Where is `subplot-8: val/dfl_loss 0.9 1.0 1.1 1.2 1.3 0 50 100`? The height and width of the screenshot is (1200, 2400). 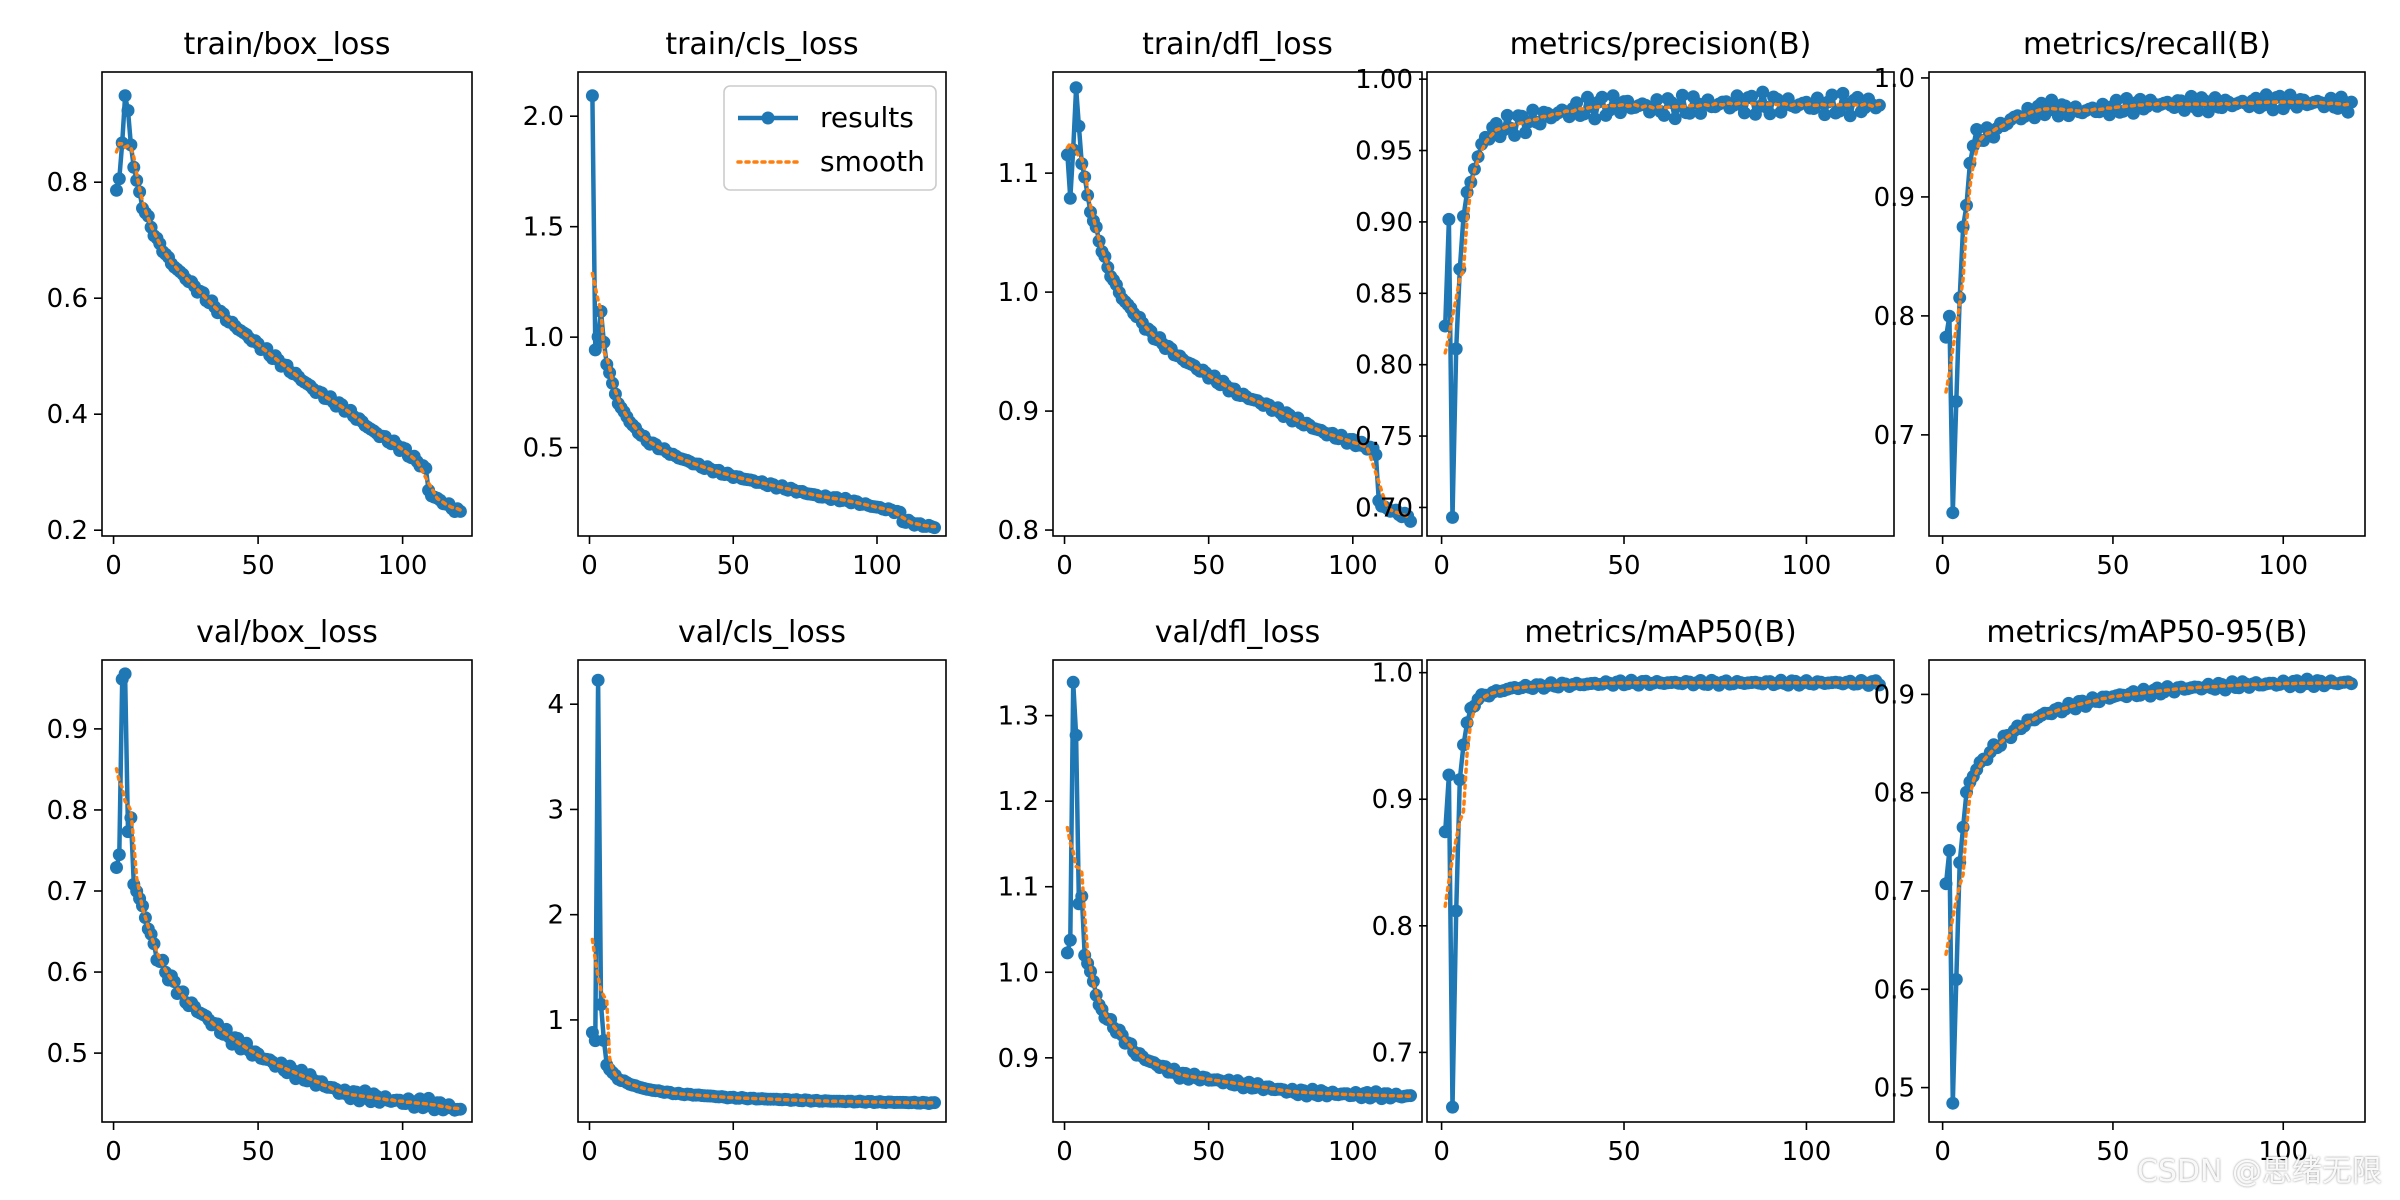
subplot-8: val/dfl_loss 0.9 1.0 1.1 1.2 1.3 0 50 100 is located at coordinates (1210, 891).